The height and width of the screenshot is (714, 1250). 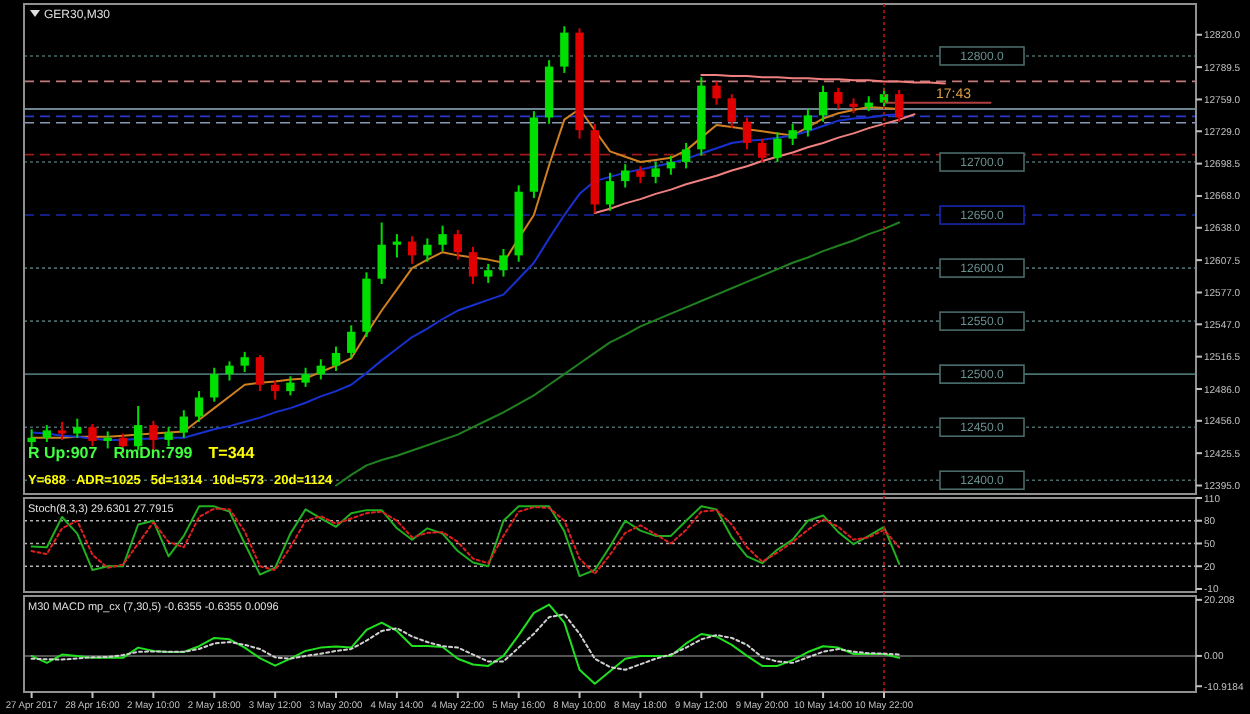 What do you see at coordinates (232, 453) in the screenshot?
I see `annotation: T=344` at bounding box center [232, 453].